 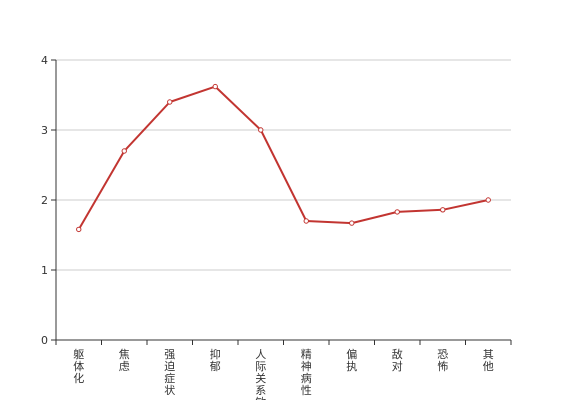 I want to click on y-tick-label: 4, so click(x=44, y=60).